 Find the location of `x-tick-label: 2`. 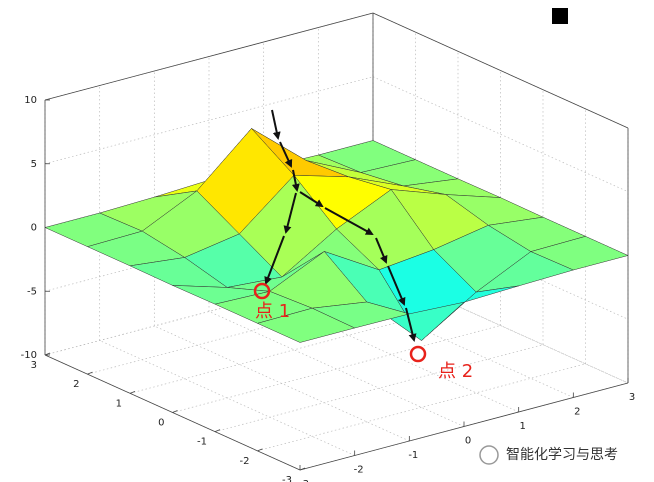

x-tick-label: 2 is located at coordinates (577, 412).